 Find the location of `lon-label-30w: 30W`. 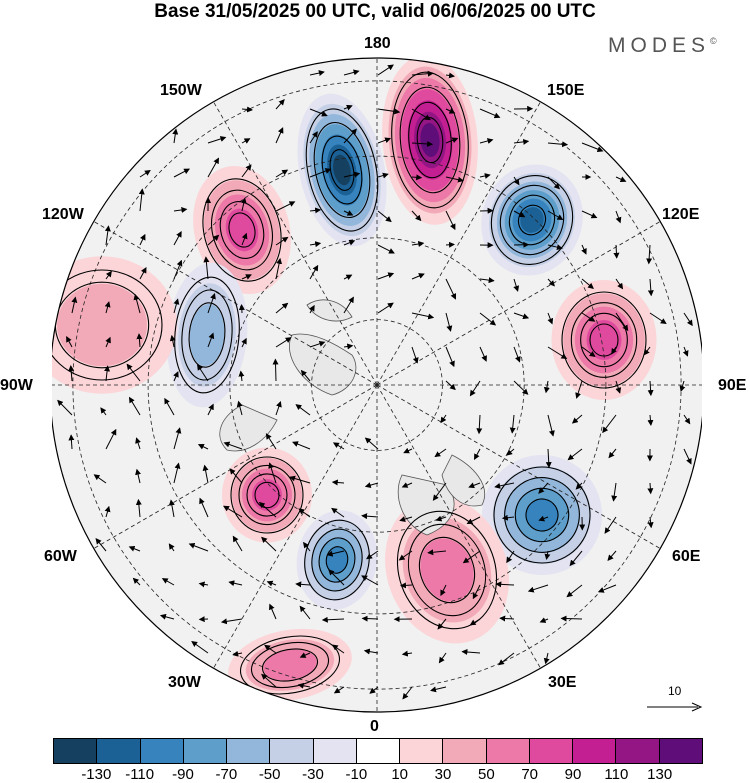

lon-label-30w: 30W is located at coordinates (184, 682).